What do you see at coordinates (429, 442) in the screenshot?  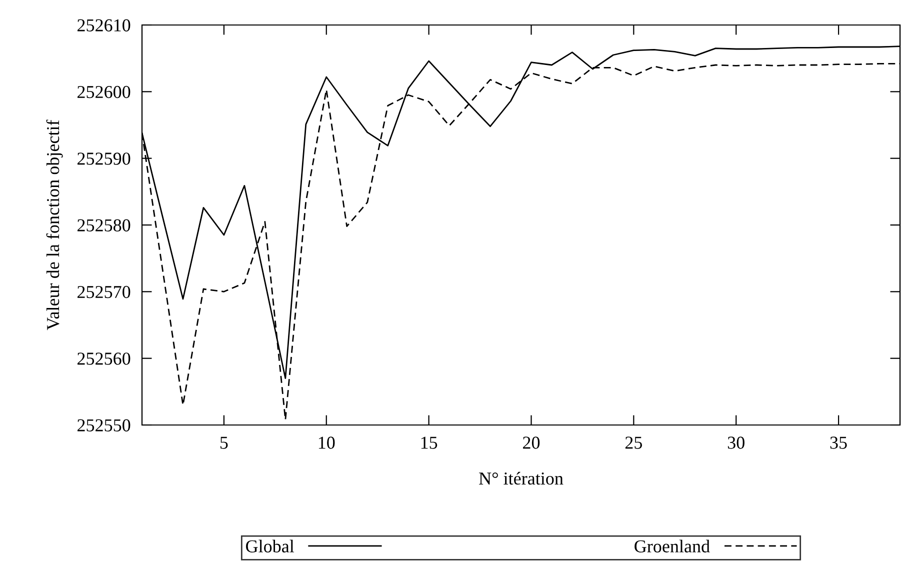 I see `x-tick-label: 15` at bounding box center [429, 442].